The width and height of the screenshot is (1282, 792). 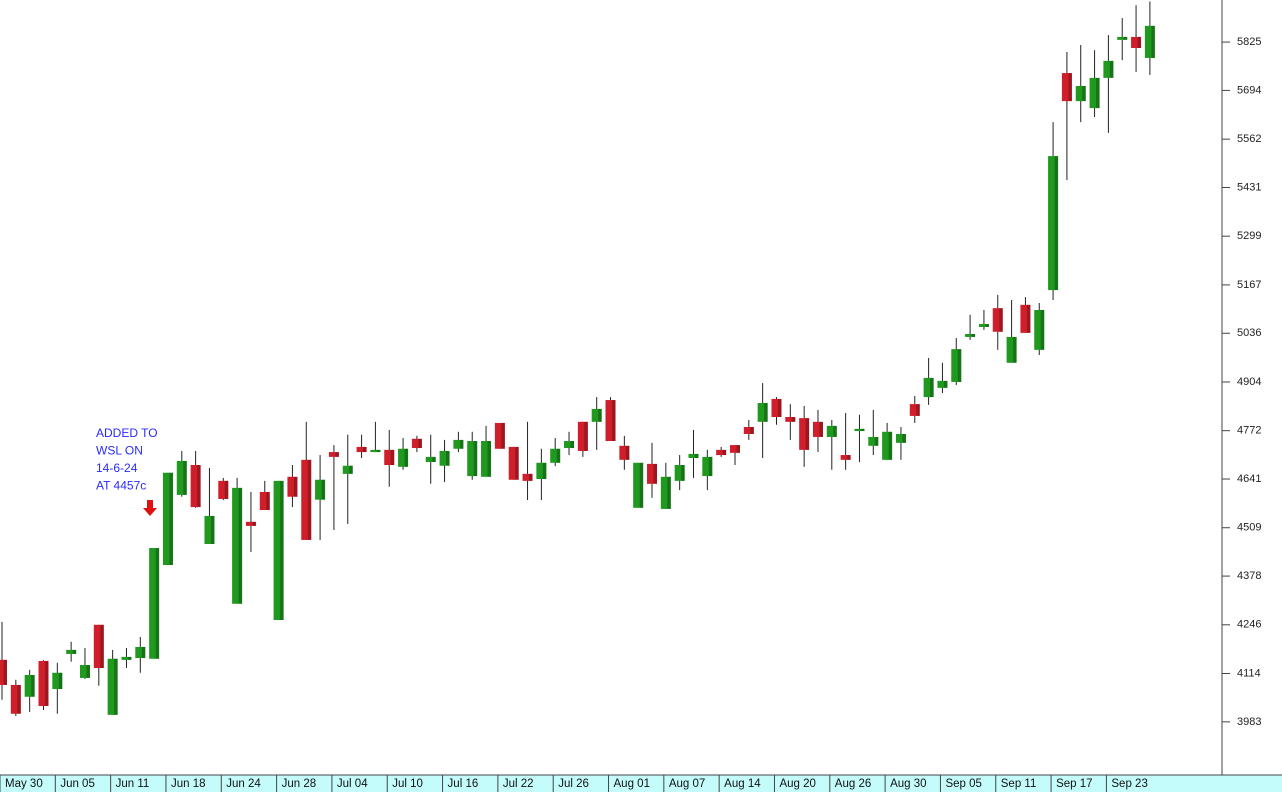 What do you see at coordinates (117, 468) in the screenshot?
I see `annotation-text: 14-6-24` at bounding box center [117, 468].